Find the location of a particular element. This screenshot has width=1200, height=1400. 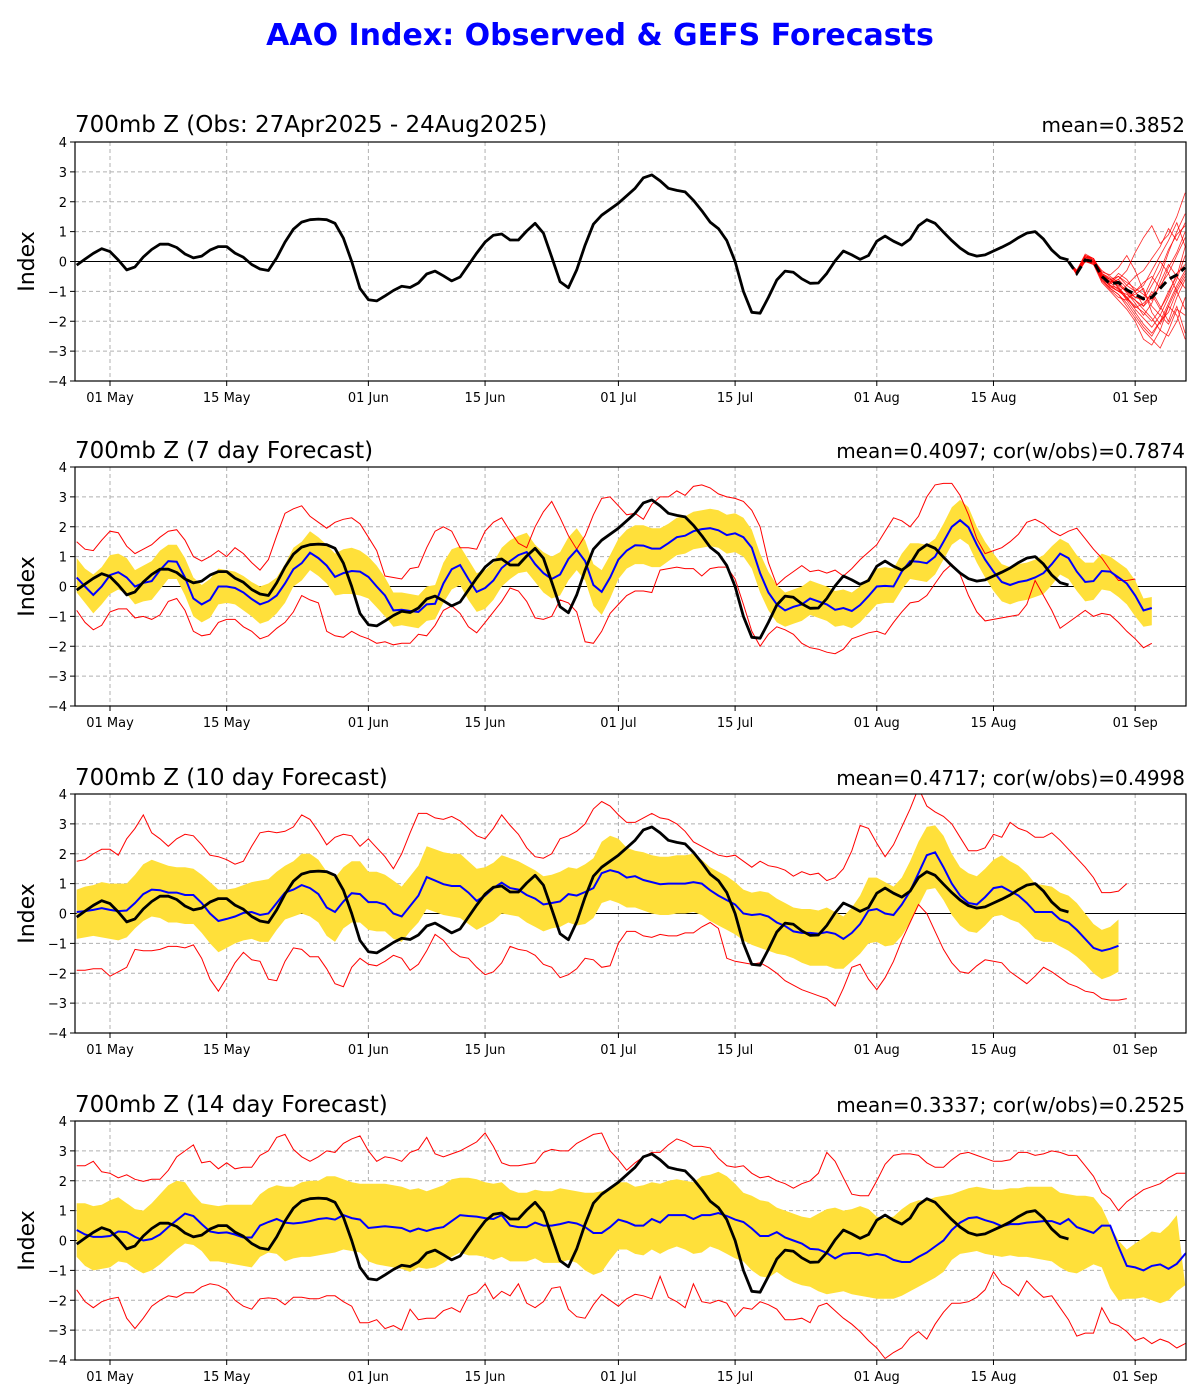

y-tick-label: −1 is located at coordinates (57, 1271).